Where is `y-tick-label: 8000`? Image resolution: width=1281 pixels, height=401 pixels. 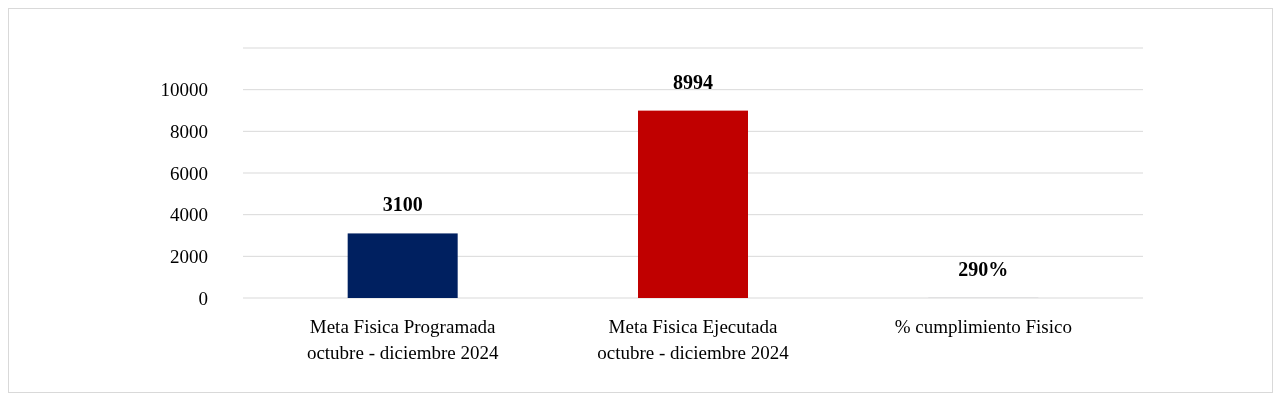 y-tick-label: 8000 is located at coordinates (189, 131).